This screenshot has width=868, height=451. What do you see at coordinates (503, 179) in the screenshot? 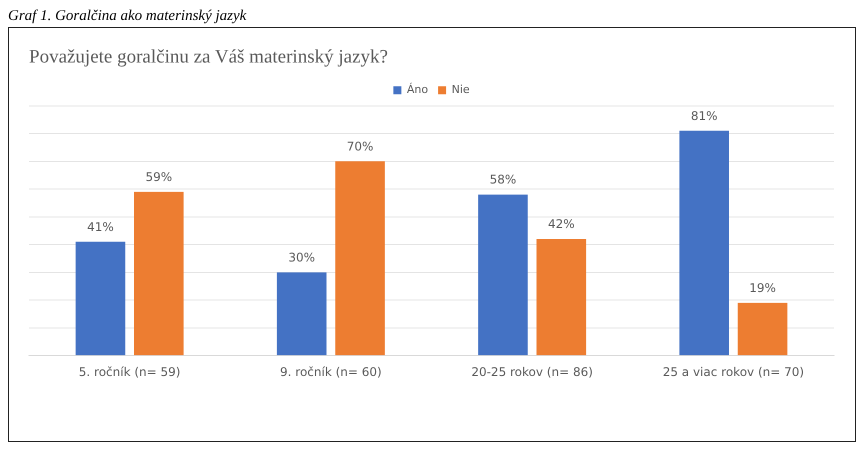
I see `data-label: 58%` at bounding box center [503, 179].